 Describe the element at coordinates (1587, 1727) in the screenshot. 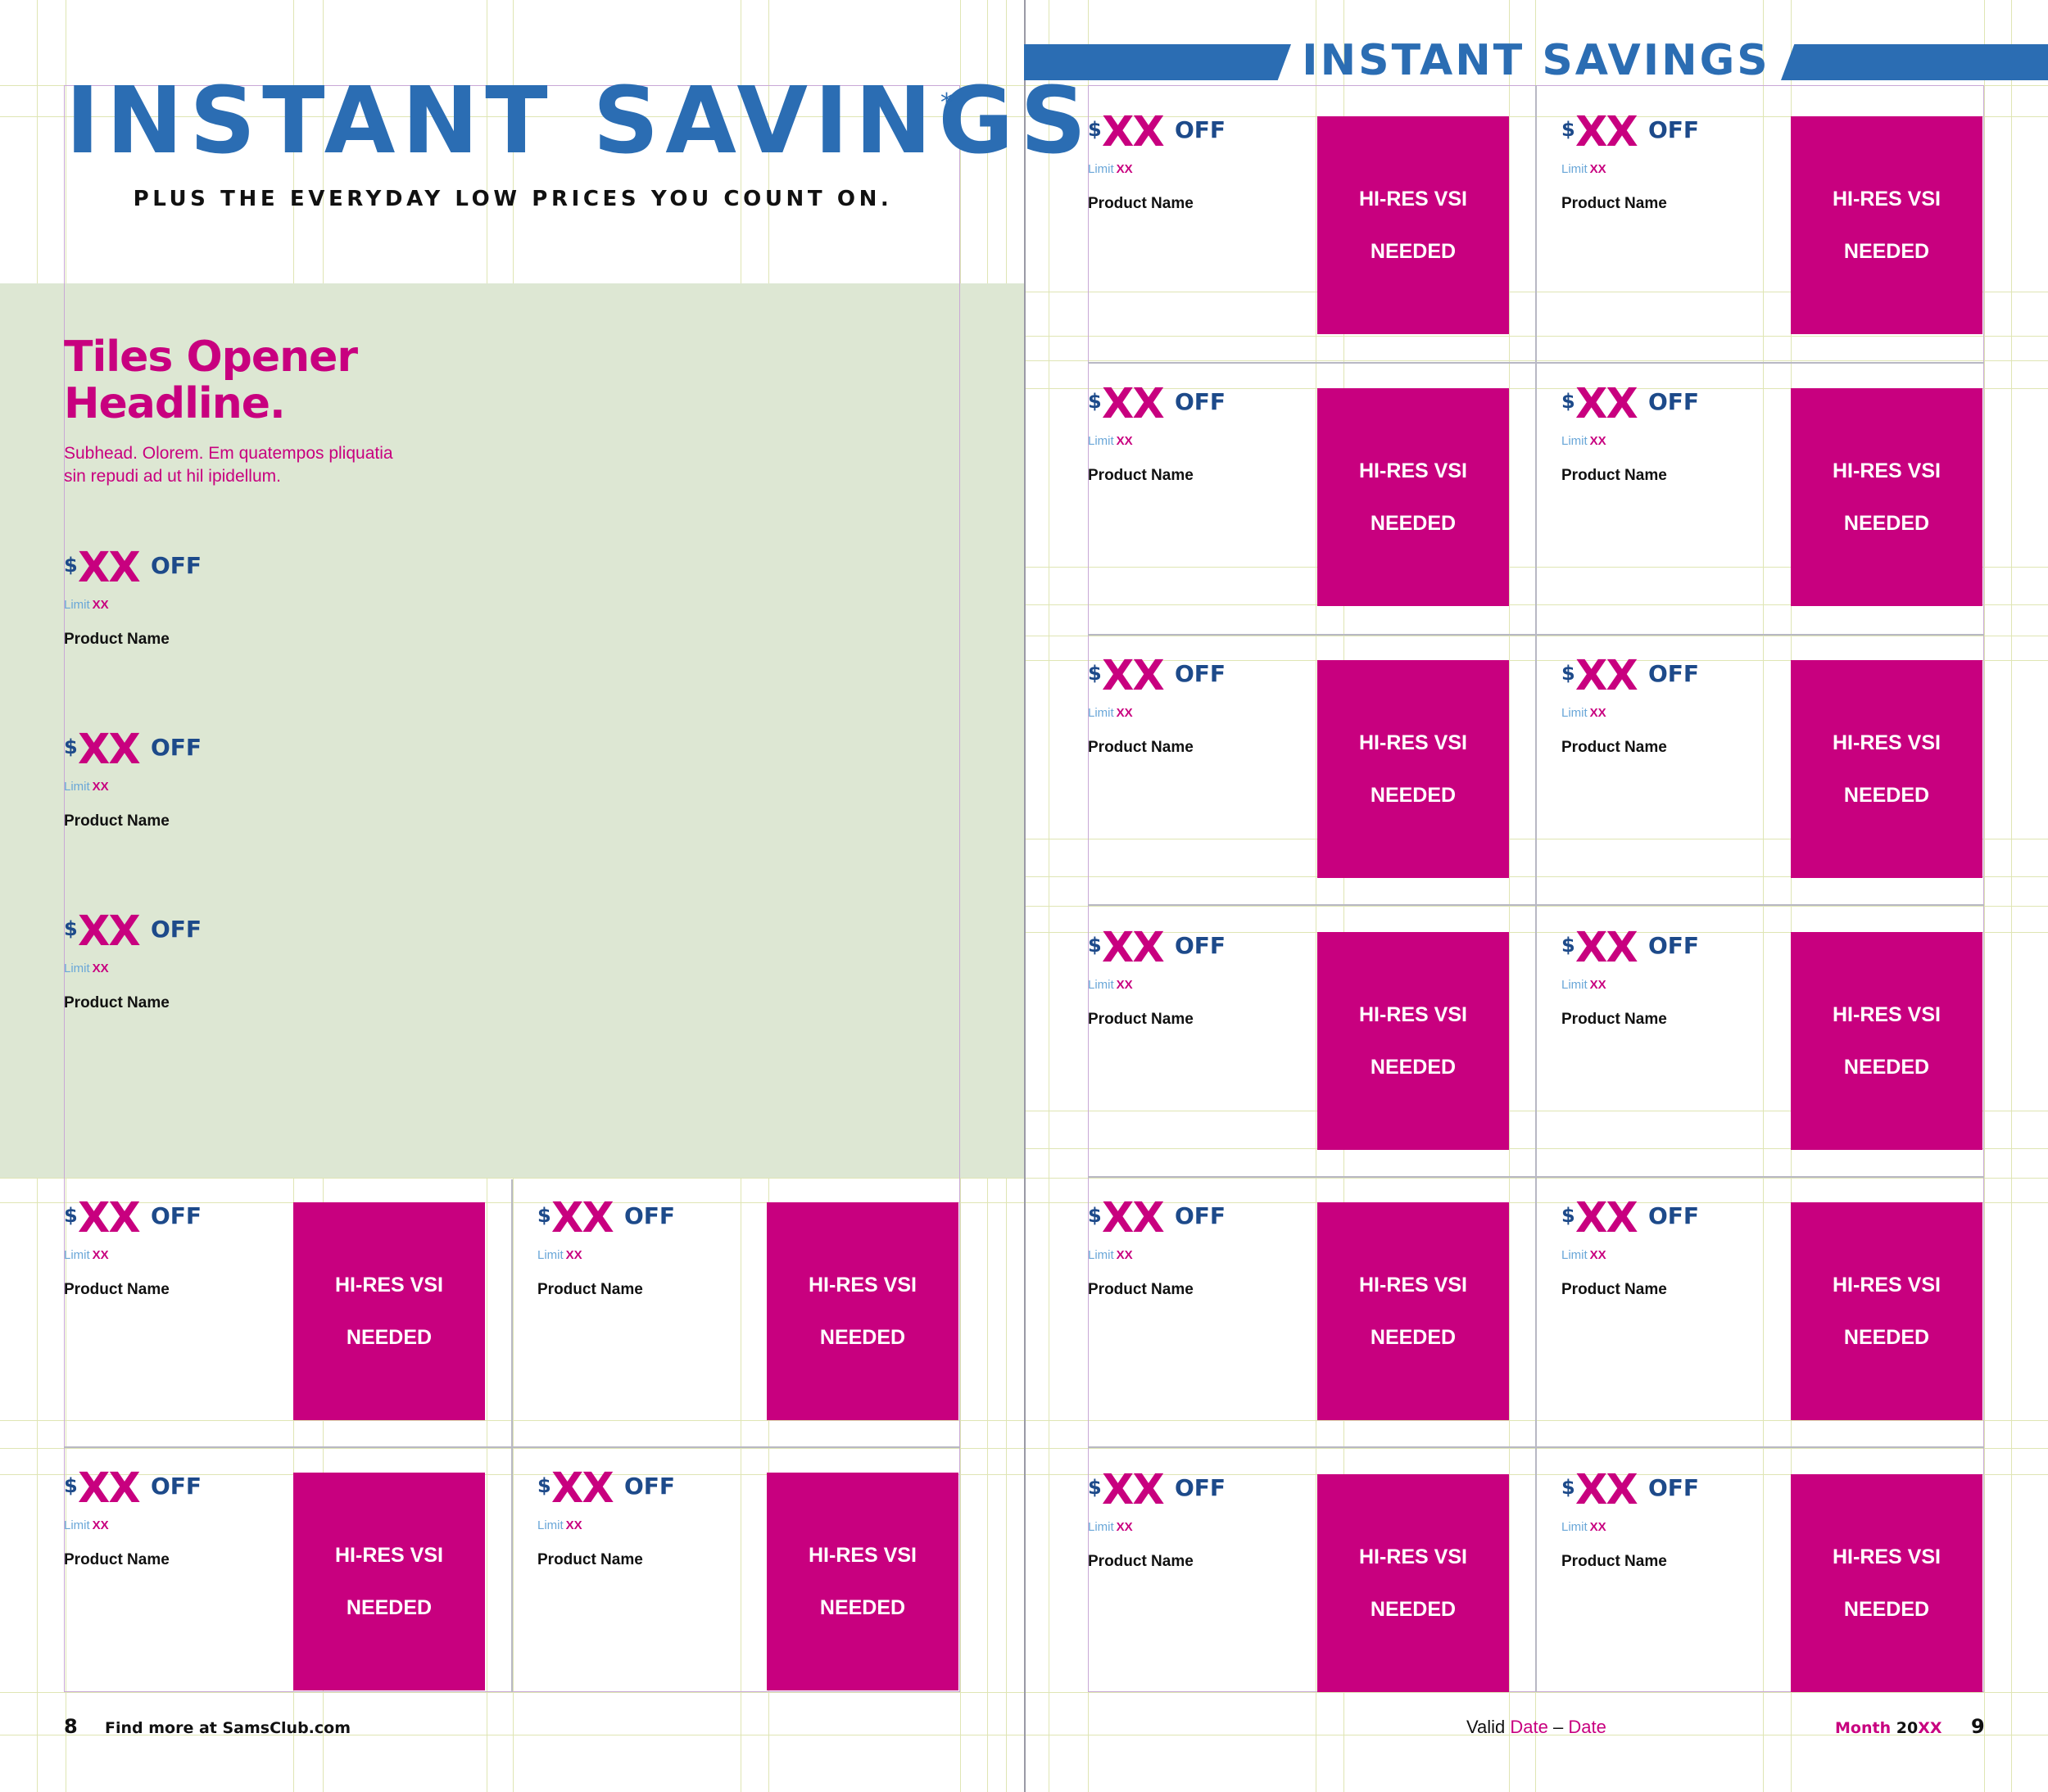

I see `valid-end: Date` at that location.